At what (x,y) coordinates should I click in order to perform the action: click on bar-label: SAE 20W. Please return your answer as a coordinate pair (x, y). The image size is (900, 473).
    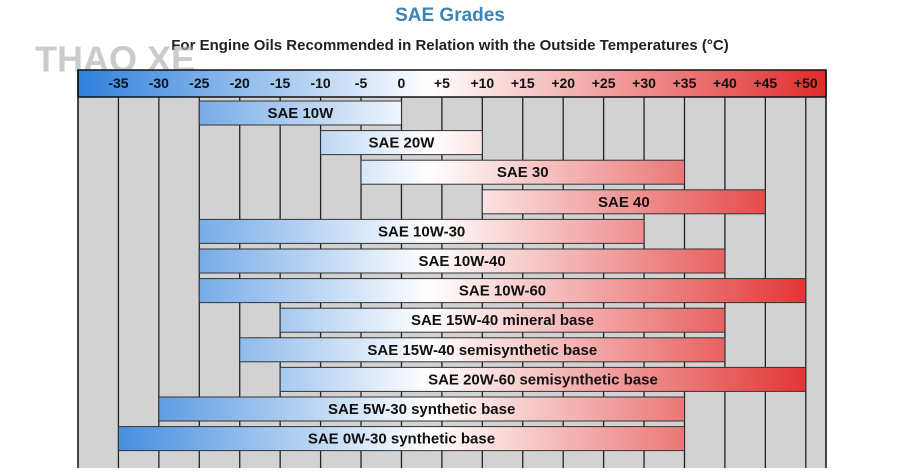
    Looking at the image, I should click on (402, 143).